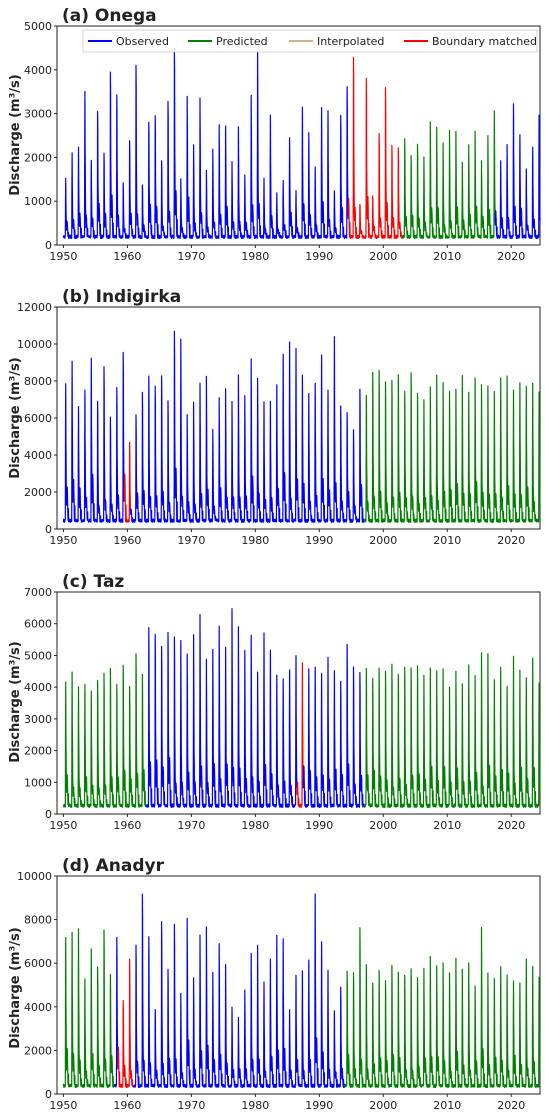 The height and width of the screenshot is (1115, 545). I want to click on panel-d-ytick-label: 10000, so click(34, 876).